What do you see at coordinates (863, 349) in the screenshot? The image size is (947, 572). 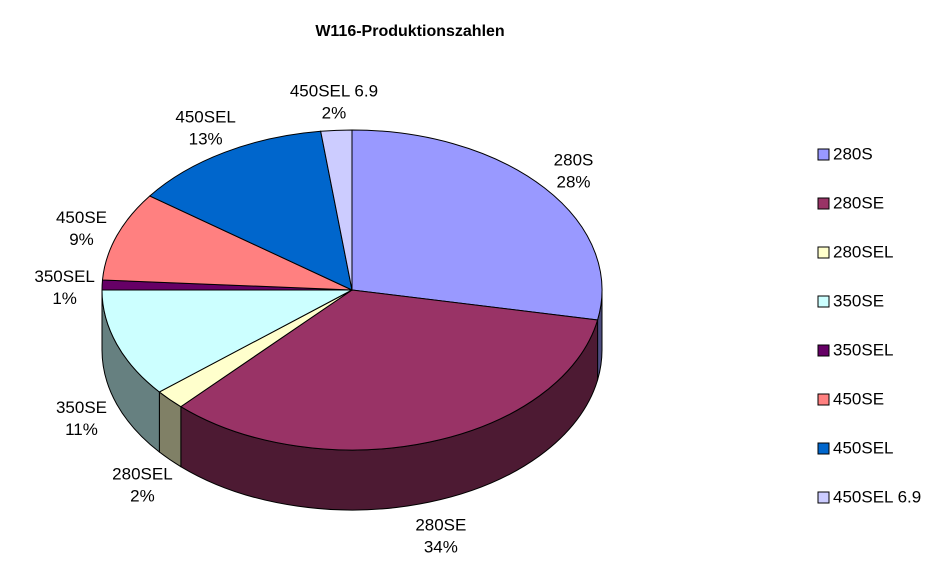 I see `legend-label: 350SEL` at bounding box center [863, 349].